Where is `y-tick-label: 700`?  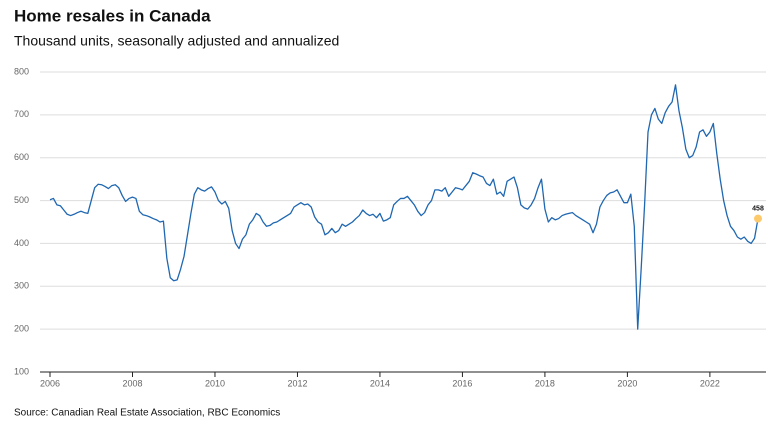
y-tick-label: 700 is located at coordinates (21, 114).